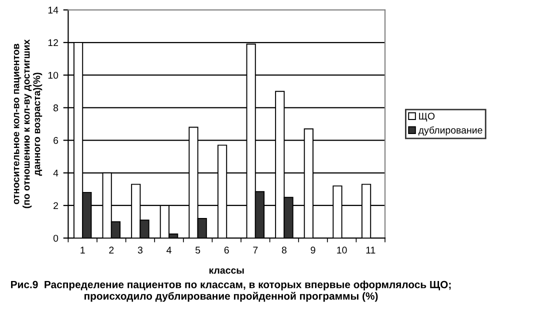  I want to click on y-tick-label: 0, so click(55, 238).